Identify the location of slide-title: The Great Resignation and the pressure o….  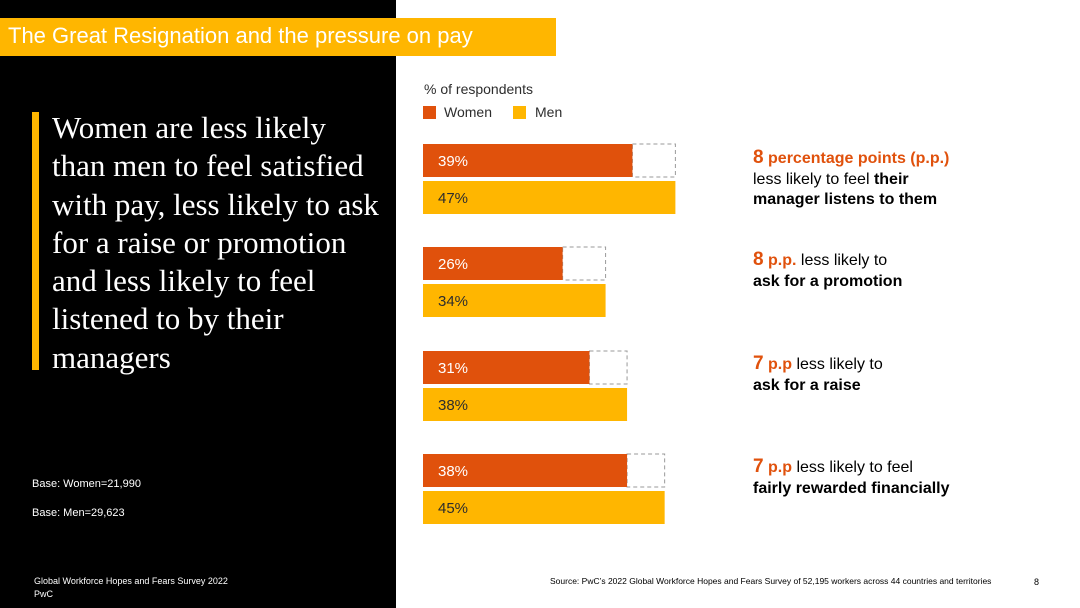
(240, 35).